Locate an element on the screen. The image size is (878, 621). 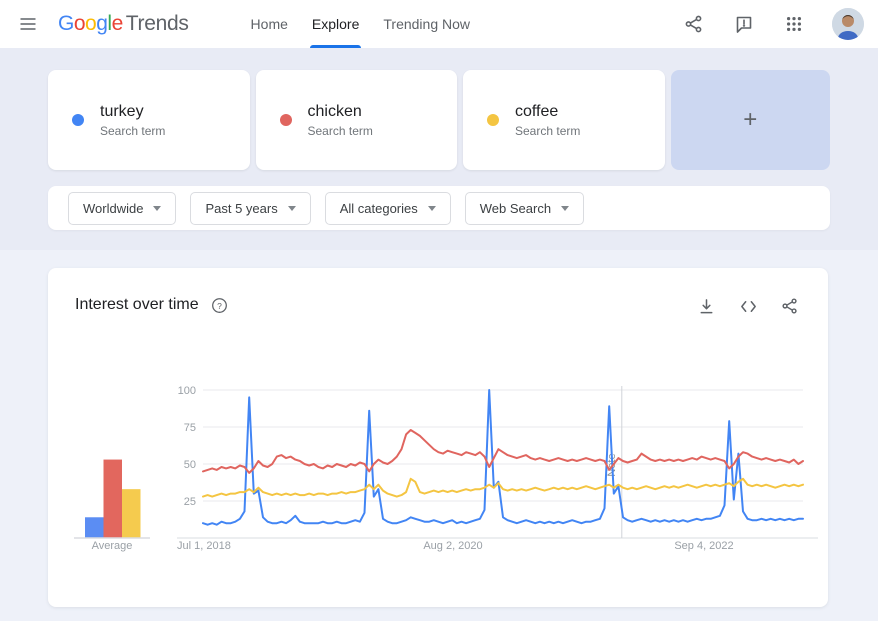
category-filter-dropdown: All categories is located at coordinates (387, 208).